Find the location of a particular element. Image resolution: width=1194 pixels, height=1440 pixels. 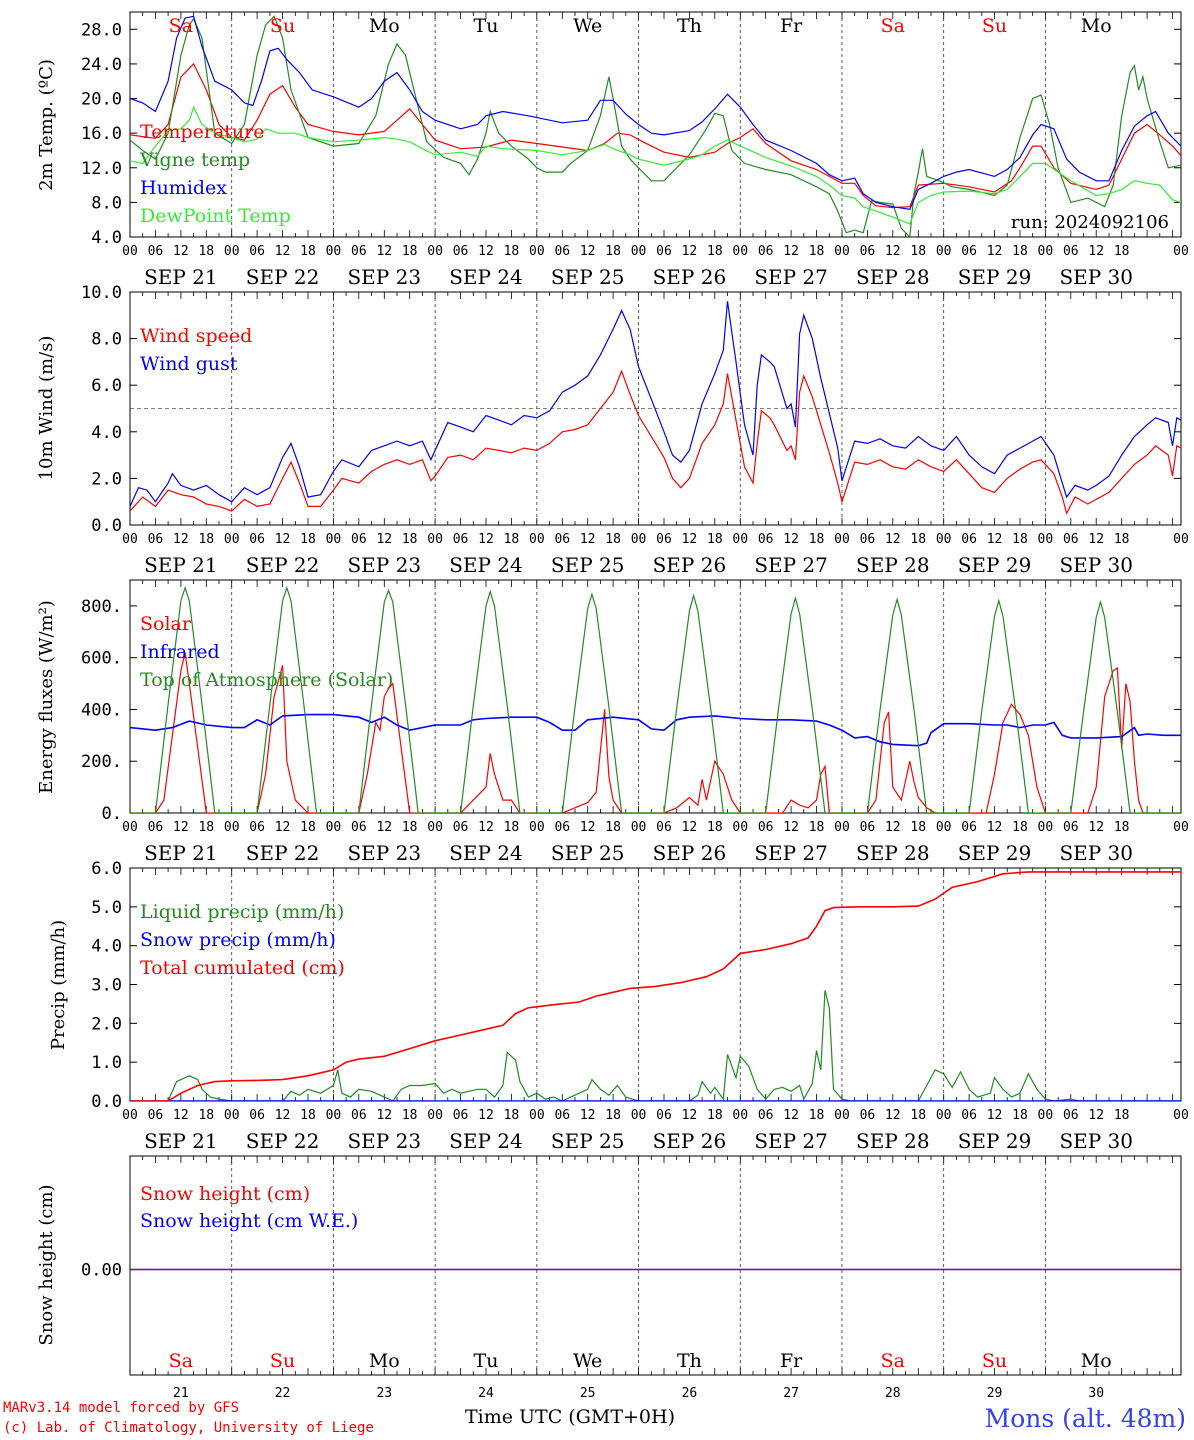

y-tick-label: 0.00 is located at coordinates (101, 1271).